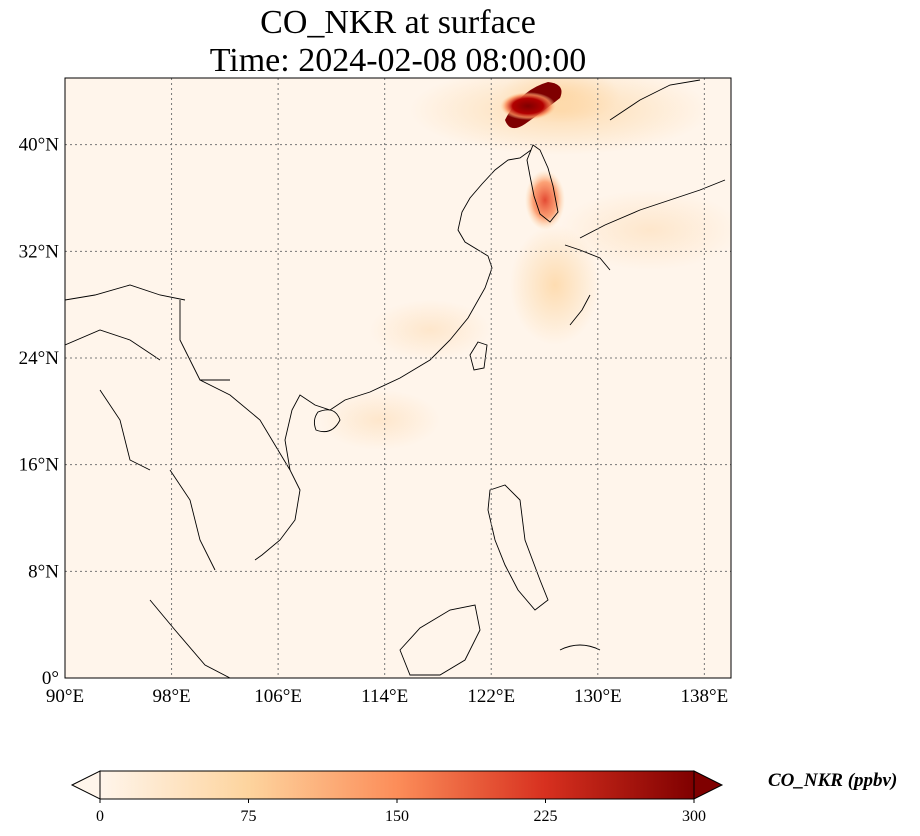 This screenshot has width=920, height=836. What do you see at coordinates (39, 145) in the screenshot?
I see `lat-tick-label: 40°N` at bounding box center [39, 145].